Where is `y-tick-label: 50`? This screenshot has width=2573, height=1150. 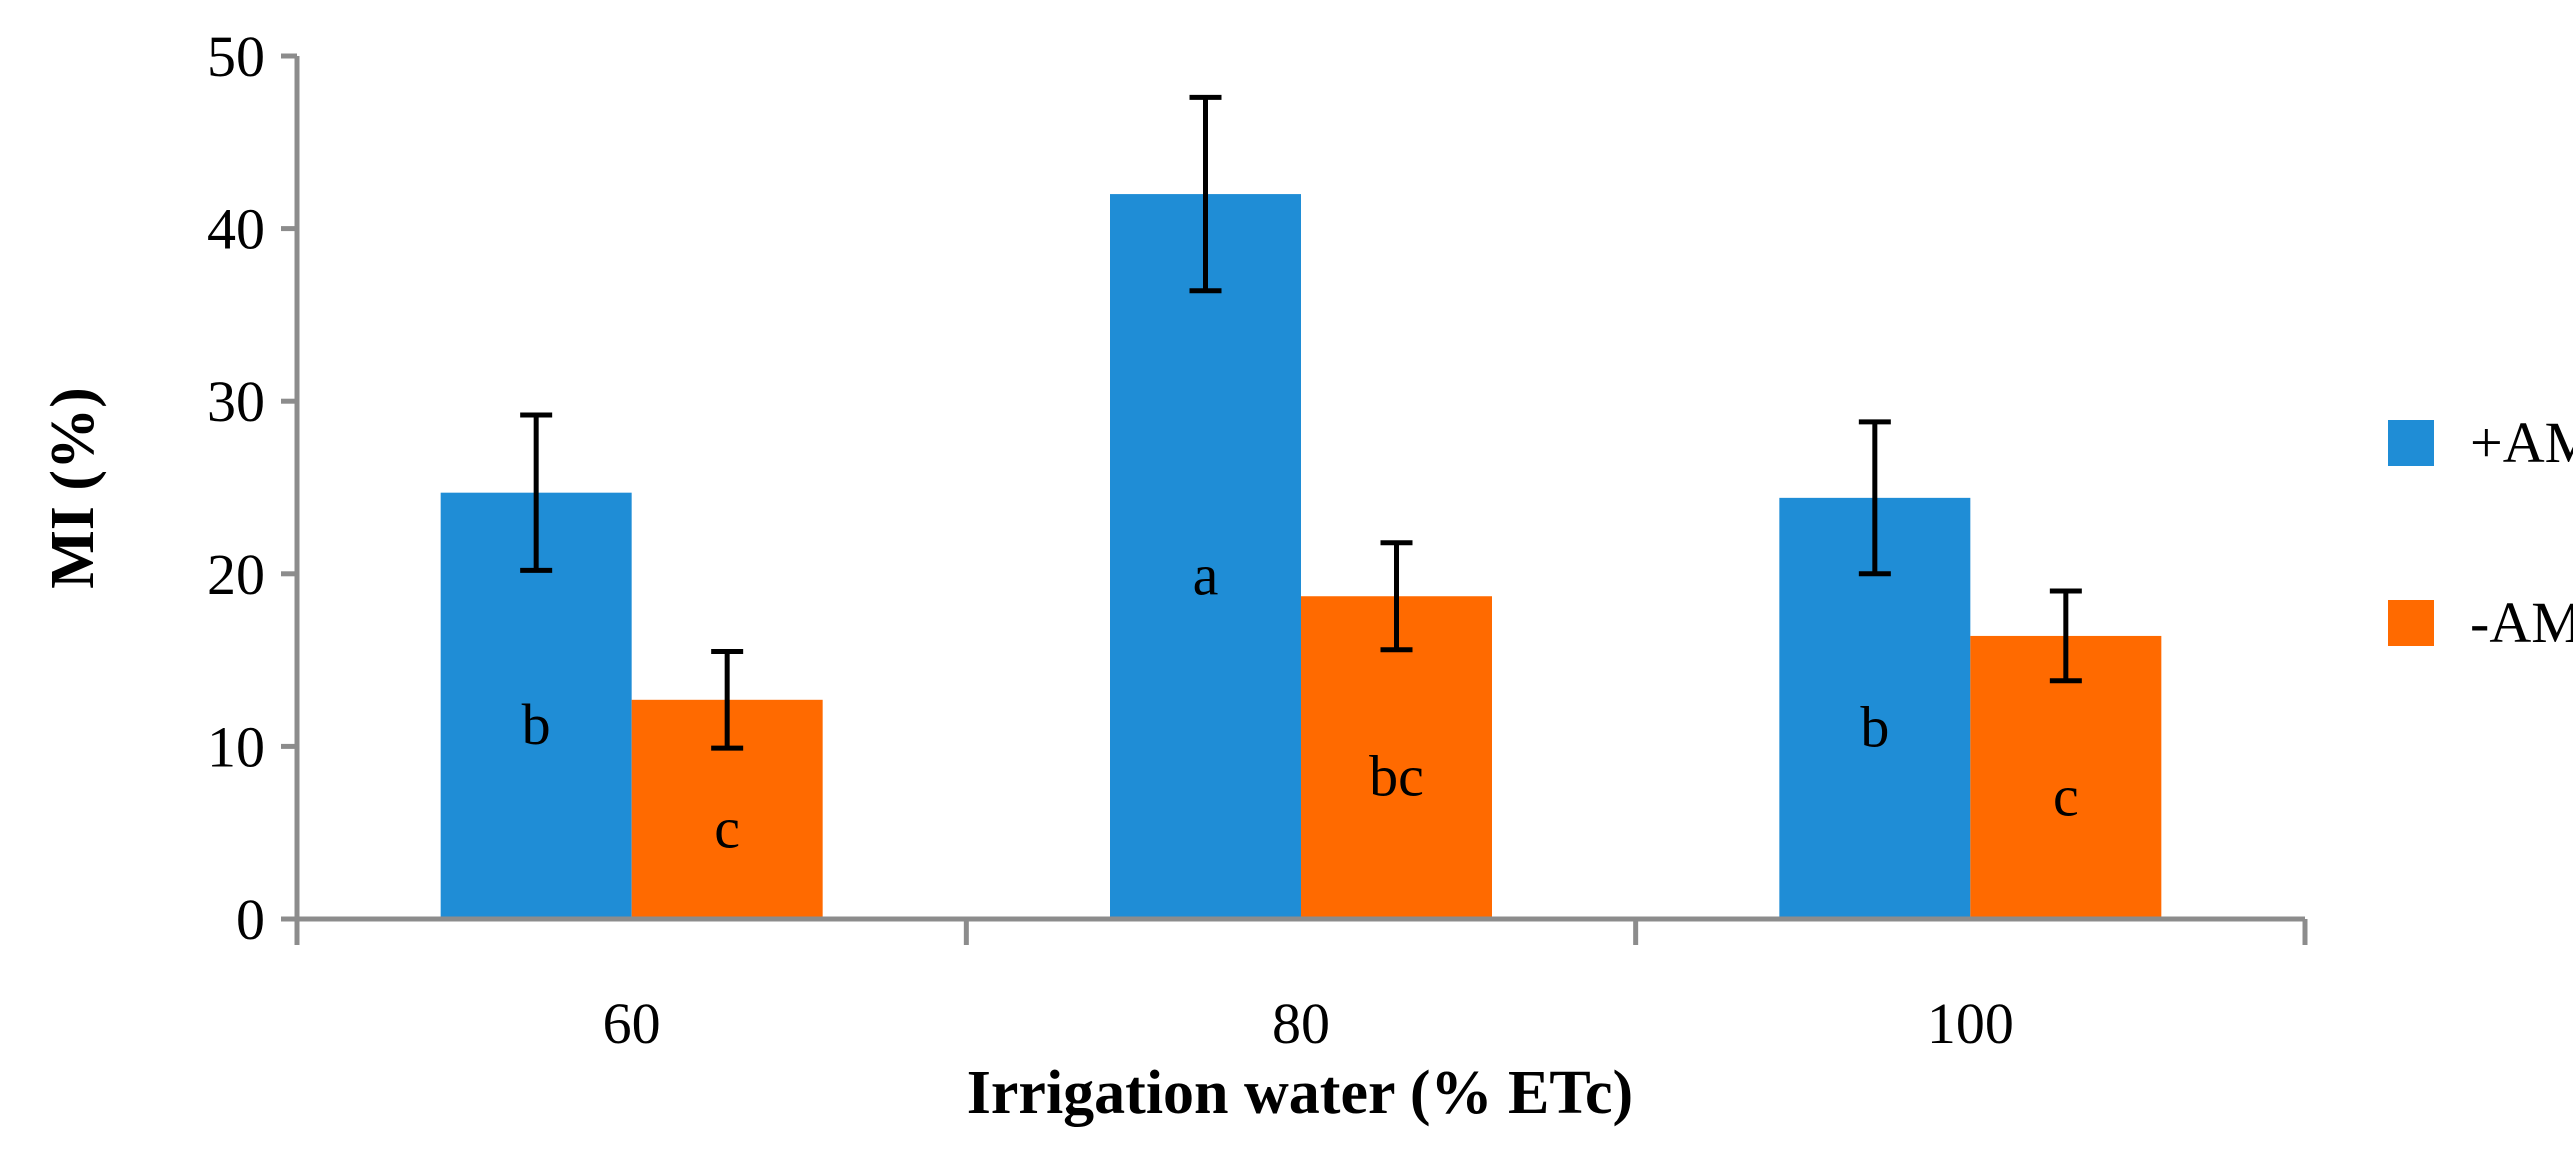 y-tick-label: 50 is located at coordinates (236, 56).